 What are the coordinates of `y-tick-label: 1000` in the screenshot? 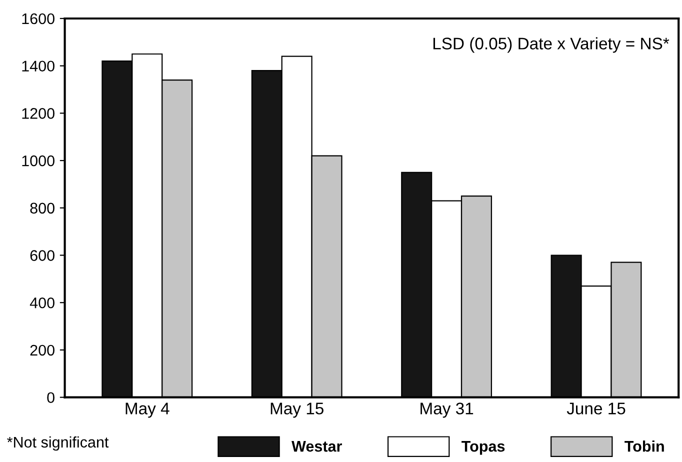 It's located at (38, 160).